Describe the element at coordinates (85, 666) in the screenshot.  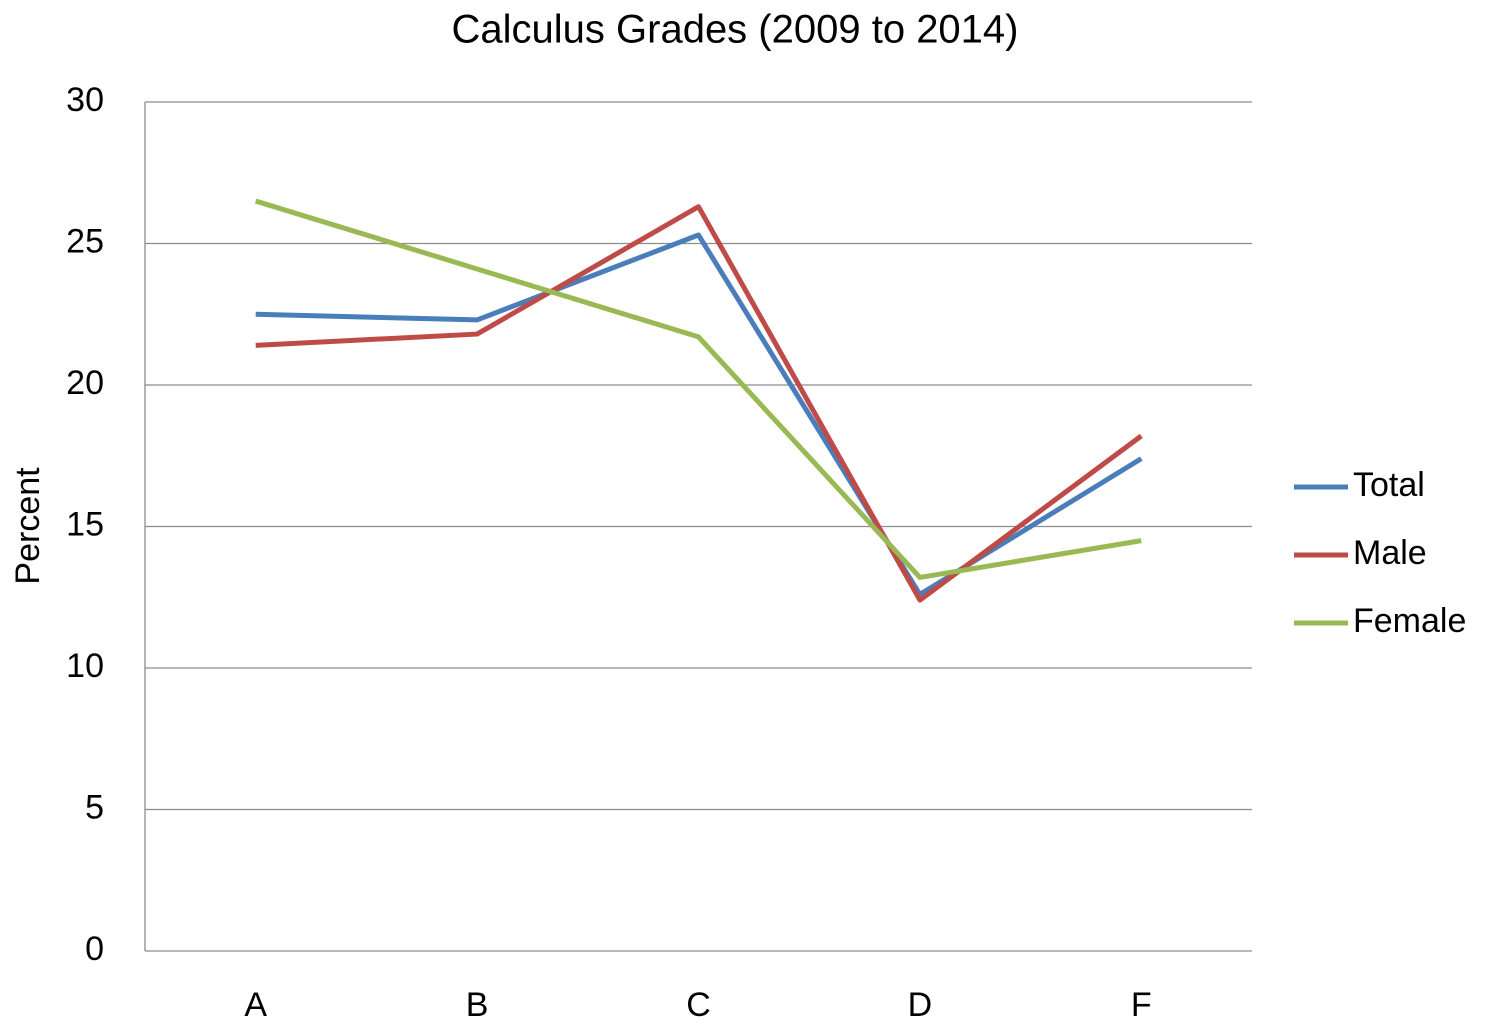
I see `y-tick-label: 10` at that location.